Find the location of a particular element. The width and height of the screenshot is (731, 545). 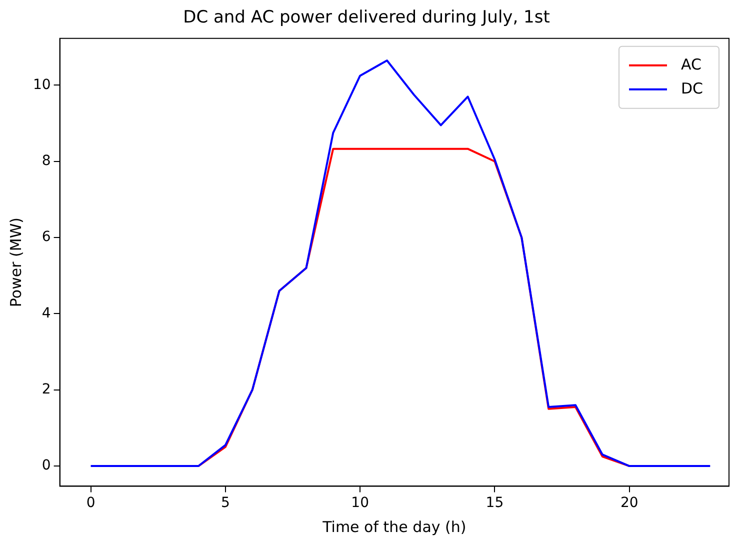

x-tick-label: 20 is located at coordinates (629, 503).